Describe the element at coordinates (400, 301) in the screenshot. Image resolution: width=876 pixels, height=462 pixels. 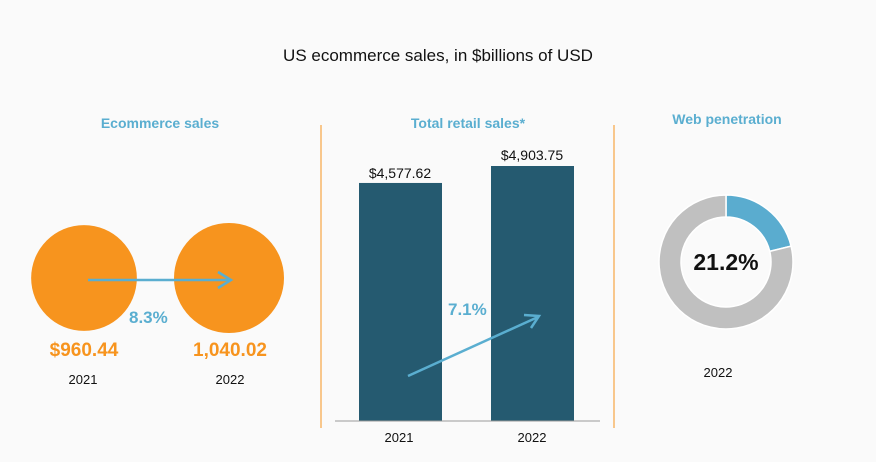
I see `bar-2021` at that location.